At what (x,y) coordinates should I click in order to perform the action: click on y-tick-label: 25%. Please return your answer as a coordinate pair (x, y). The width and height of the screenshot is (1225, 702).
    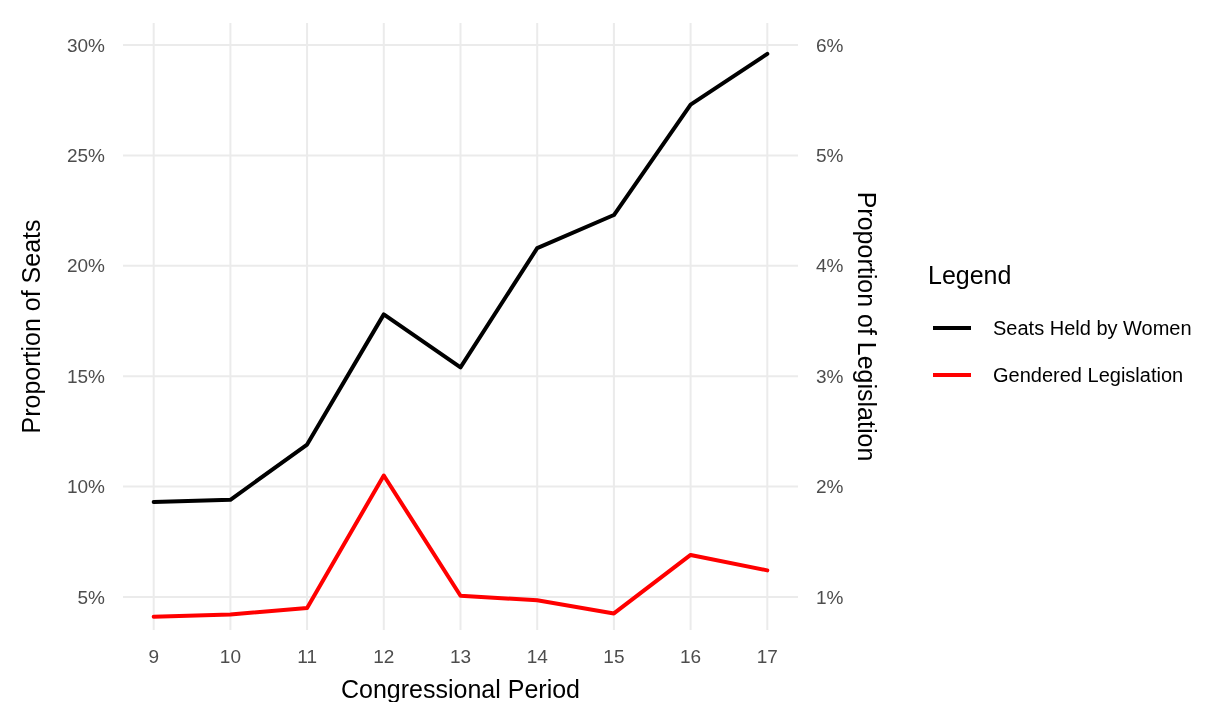
    Looking at the image, I should click on (86, 156).